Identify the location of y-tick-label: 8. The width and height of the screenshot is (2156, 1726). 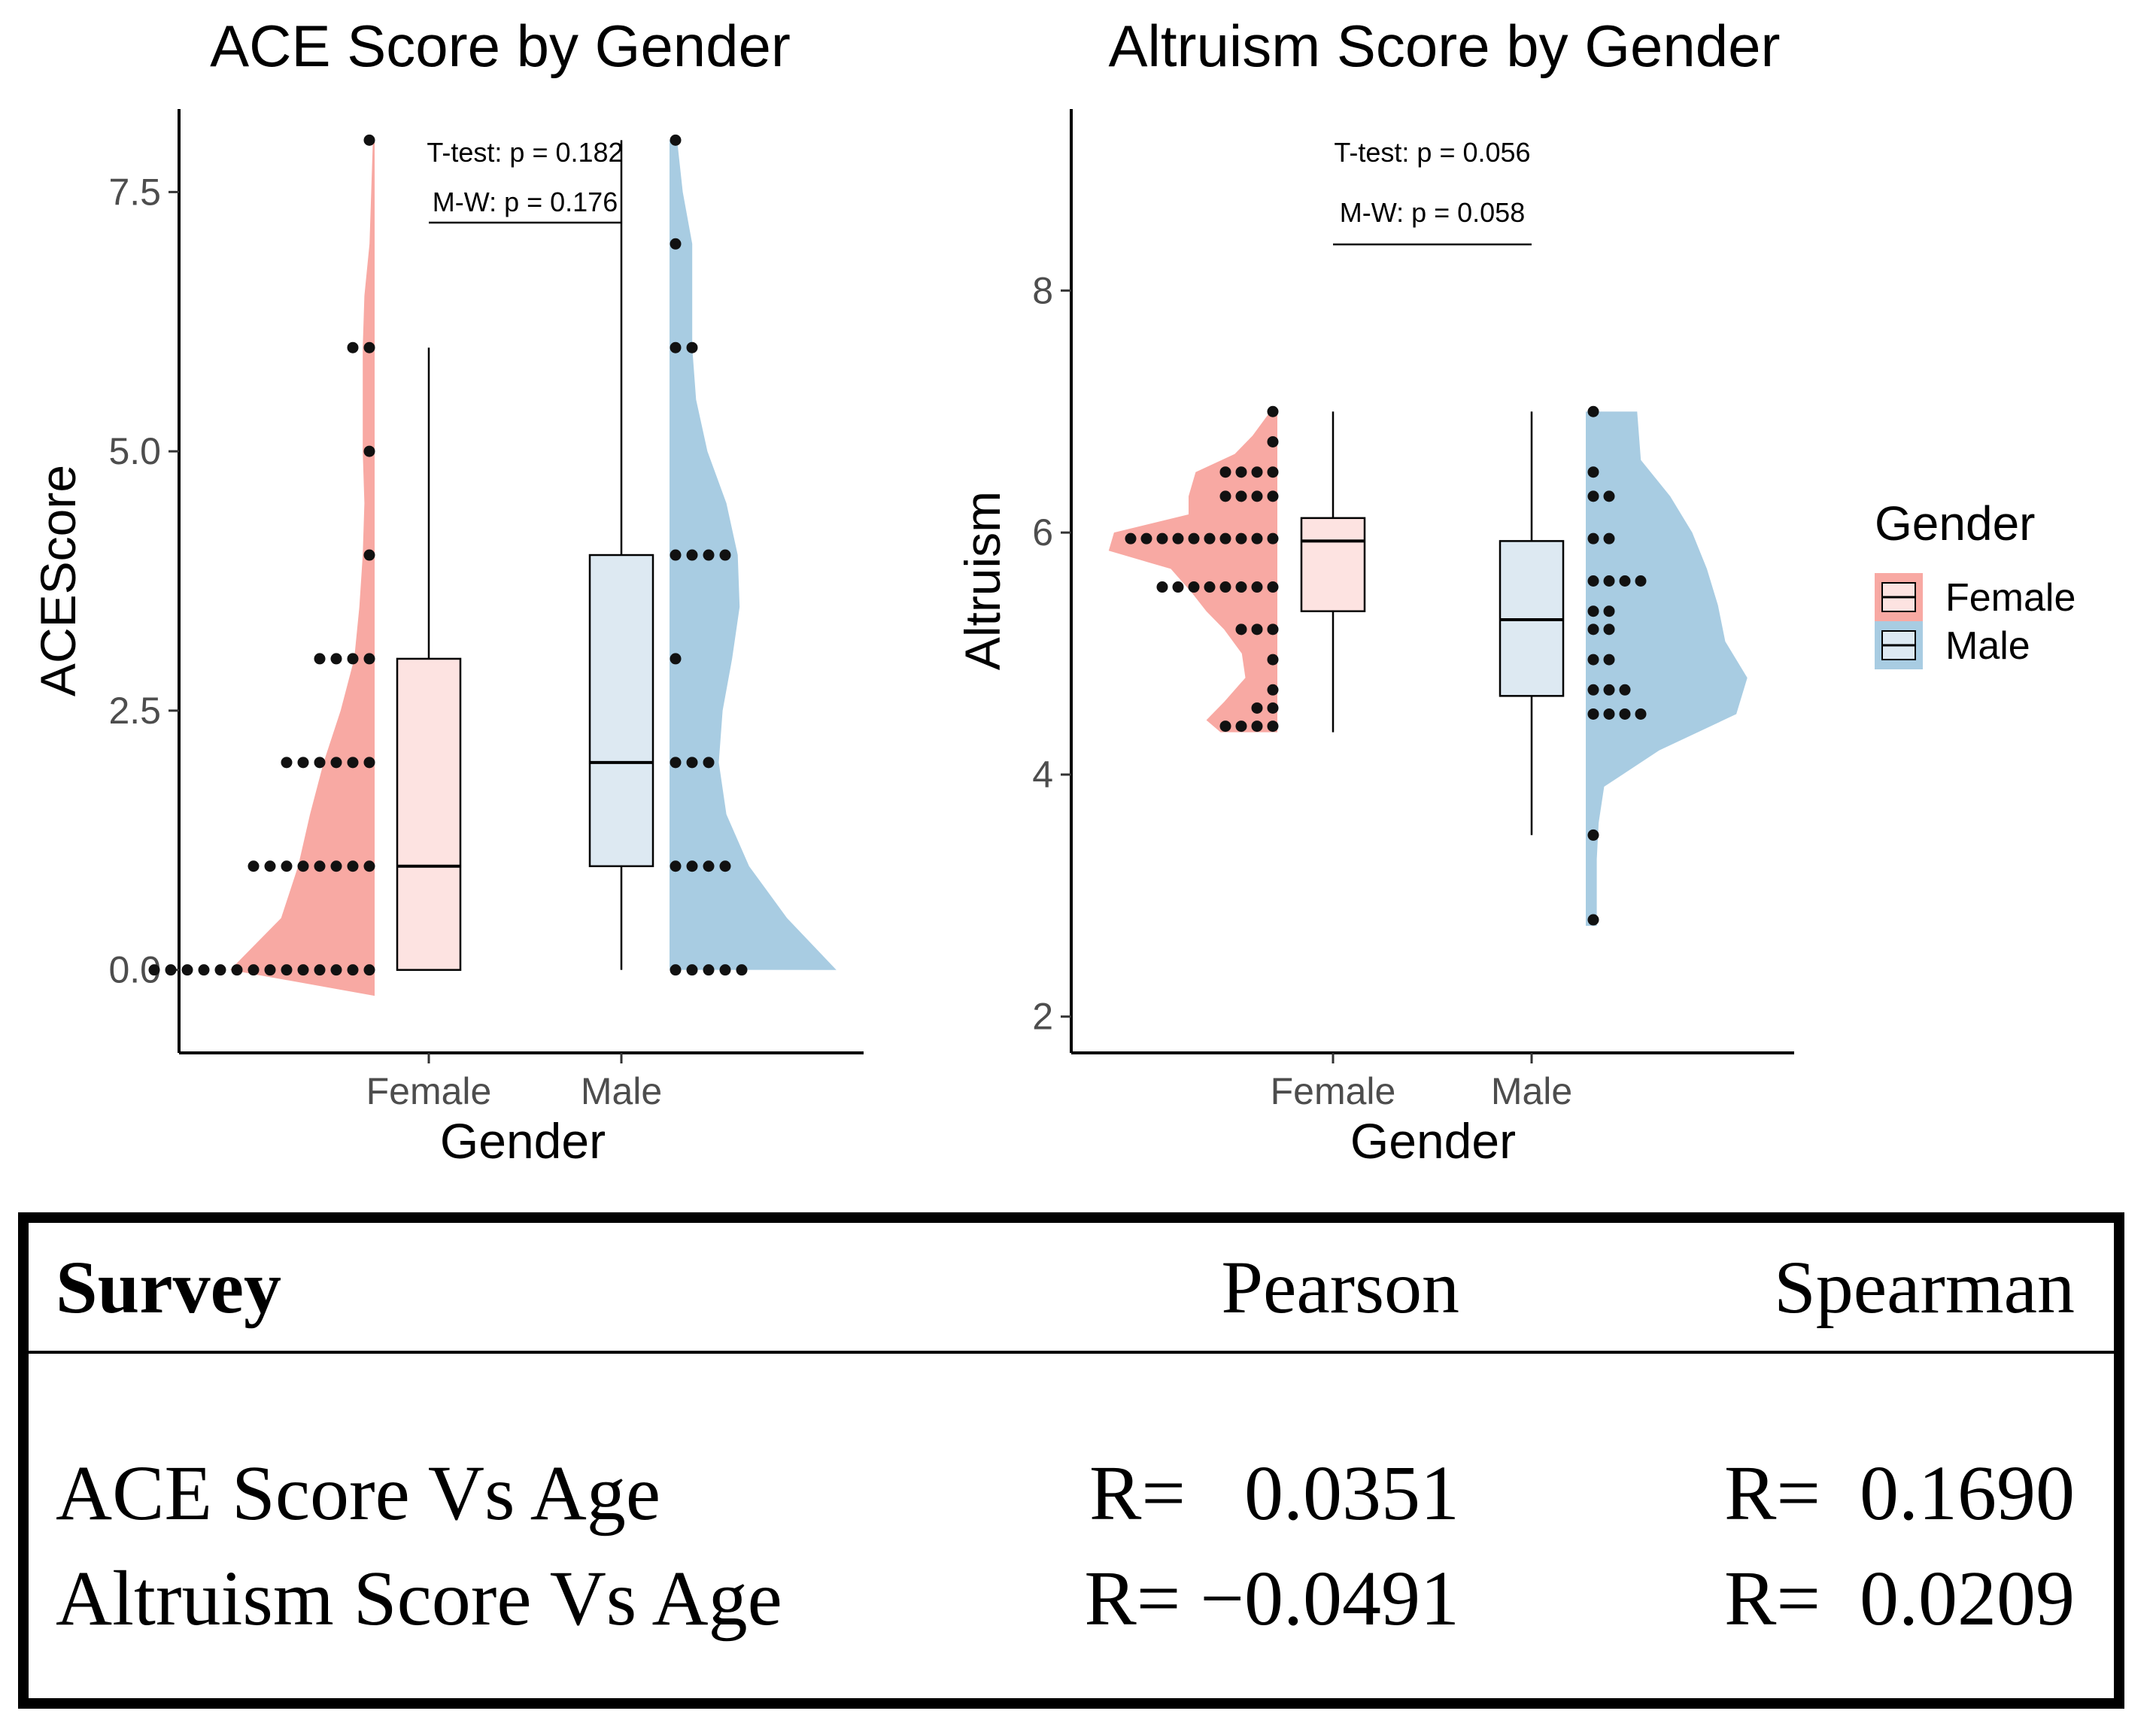
(1042, 290).